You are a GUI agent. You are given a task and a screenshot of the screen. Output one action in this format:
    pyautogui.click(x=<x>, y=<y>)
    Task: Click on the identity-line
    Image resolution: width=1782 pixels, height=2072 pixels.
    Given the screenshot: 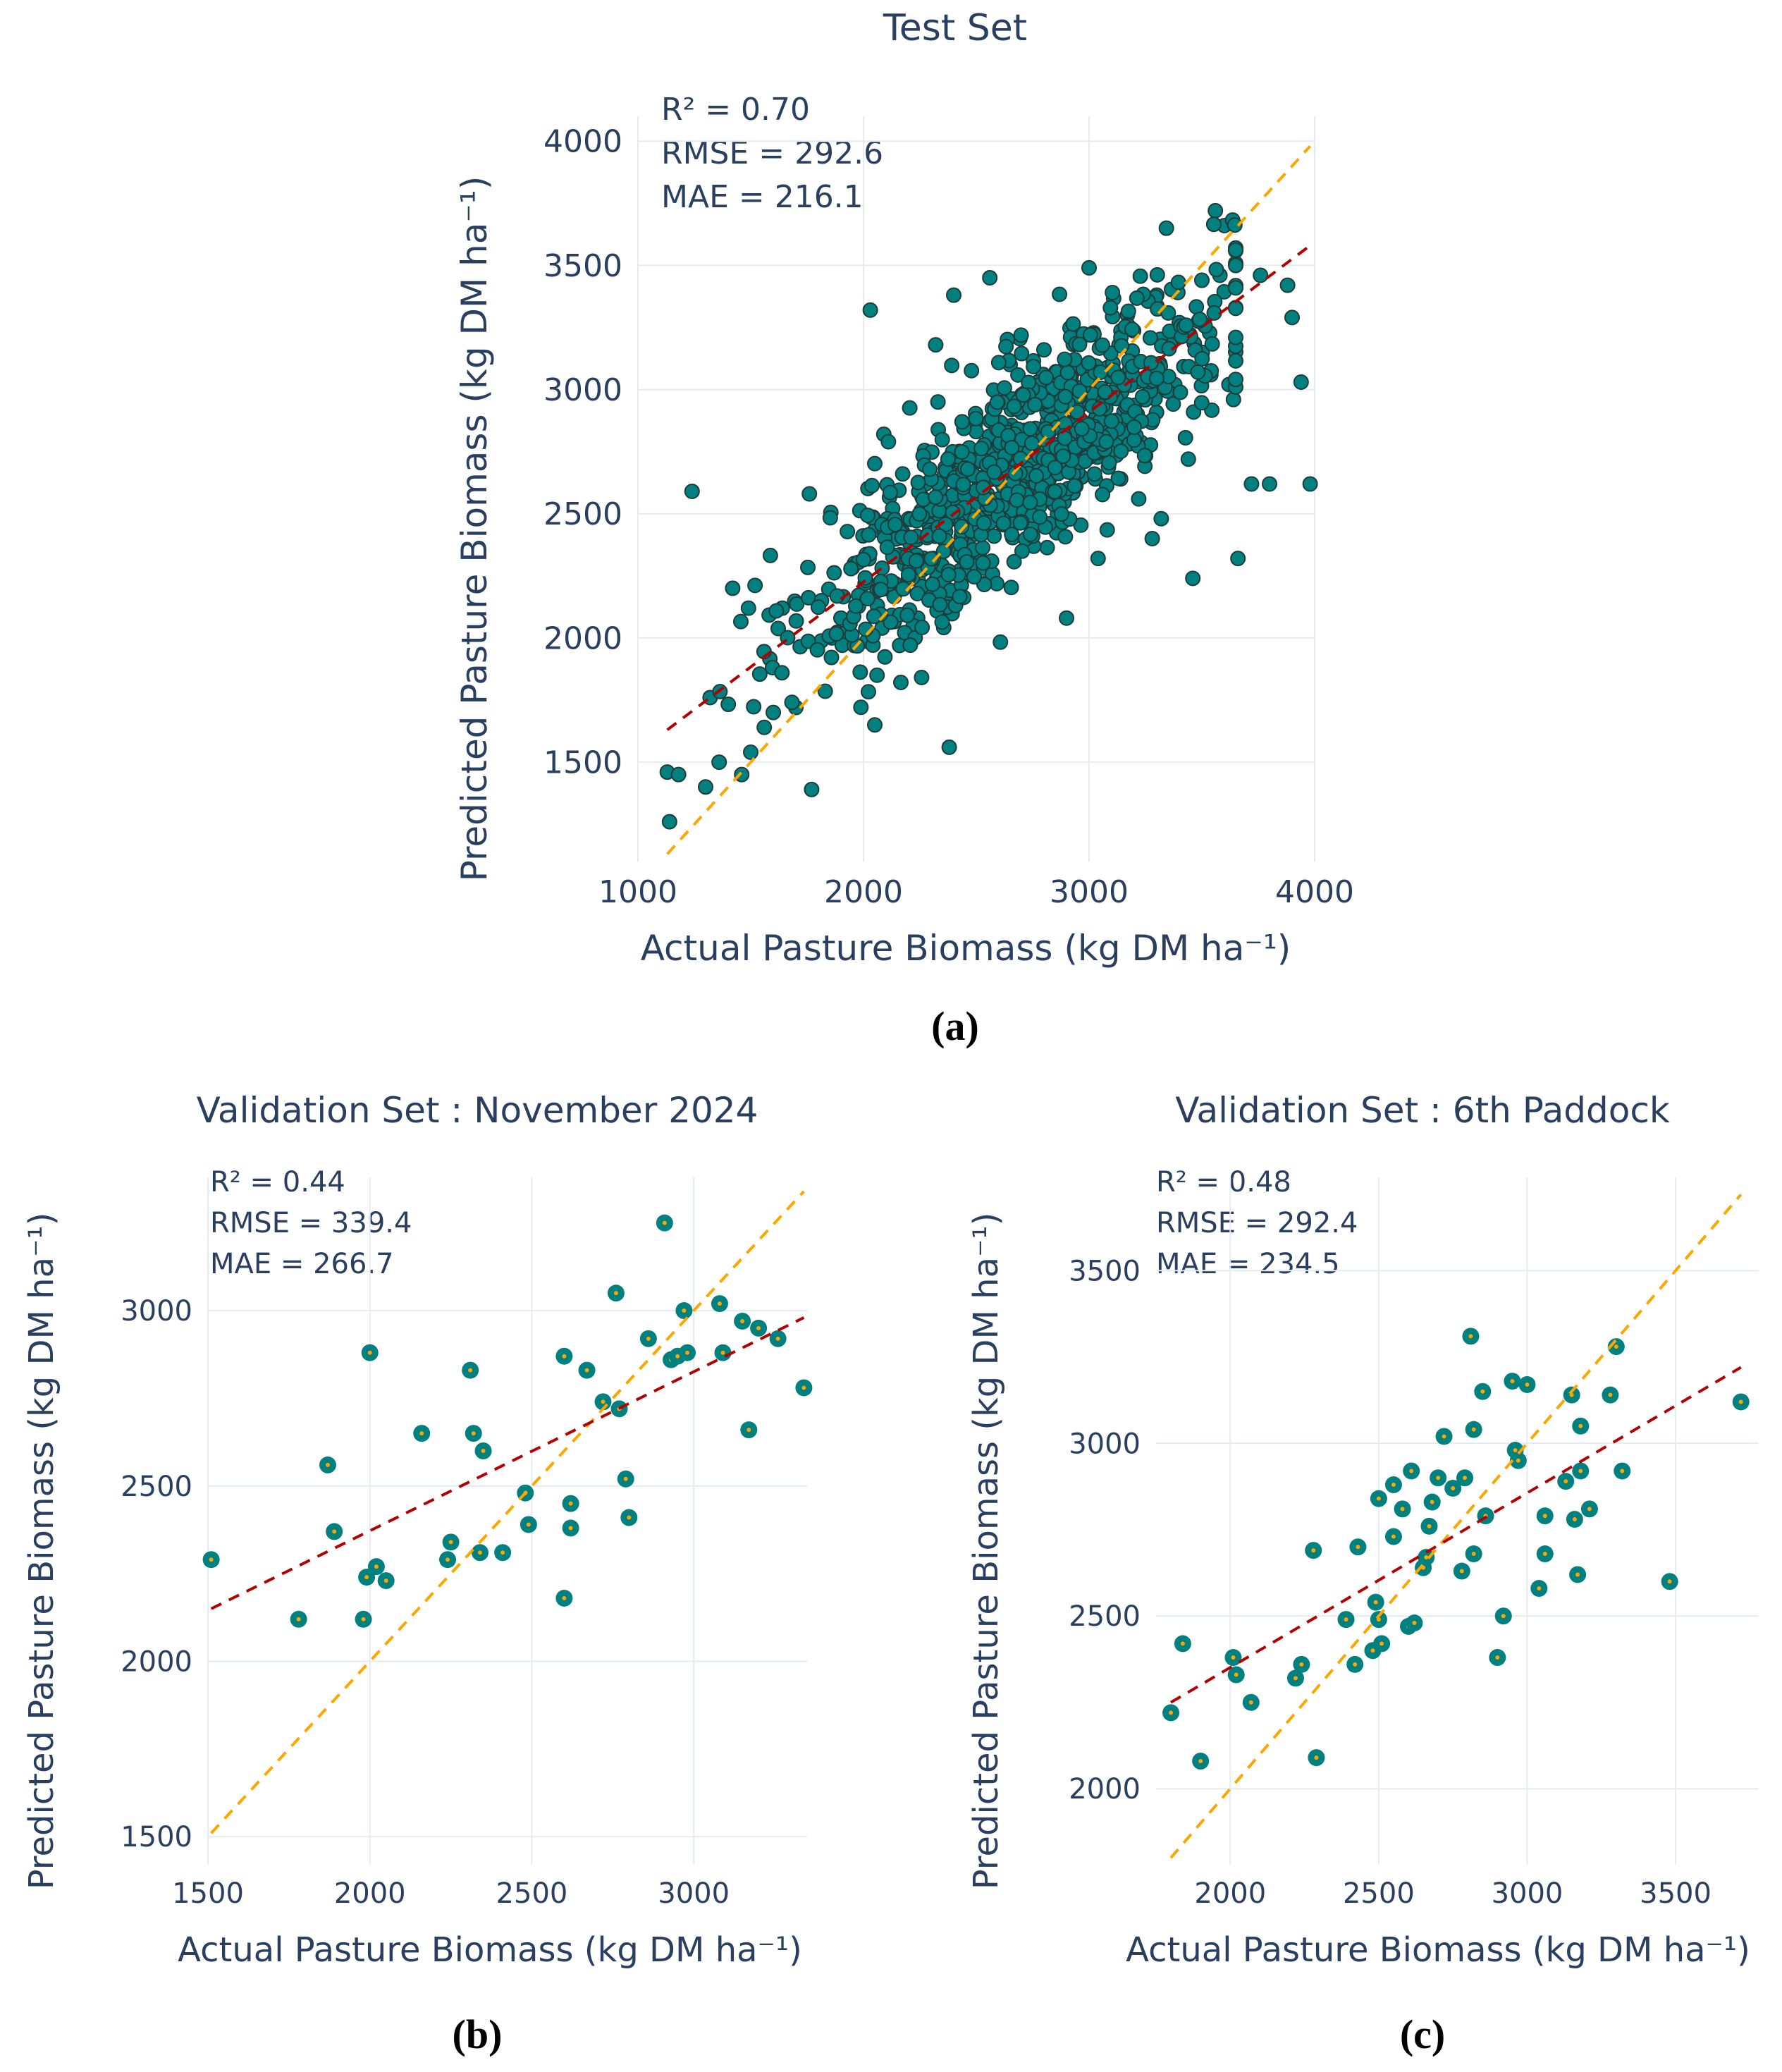 What is the action you would take?
    pyautogui.click(x=989, y=500)
    